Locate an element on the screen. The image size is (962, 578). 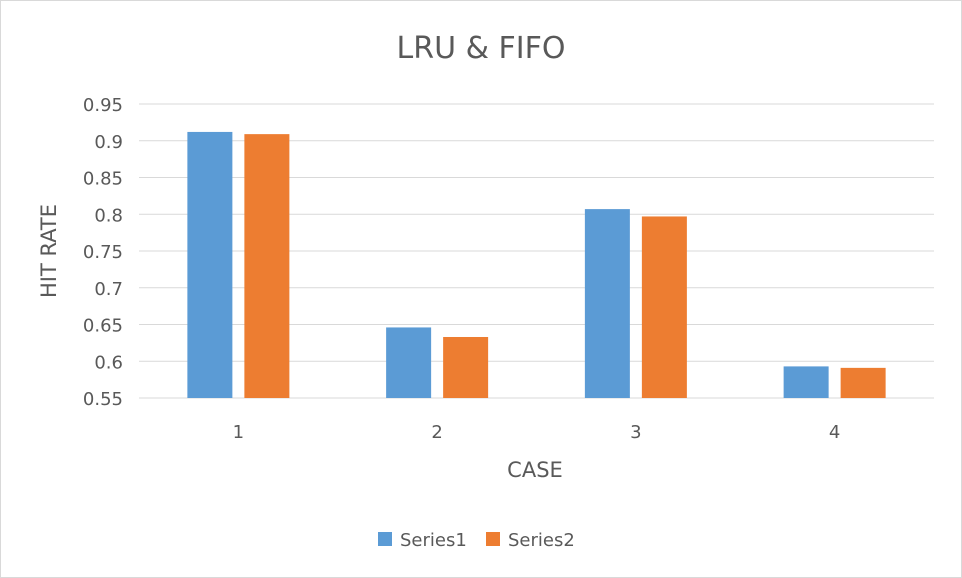
y-tick-label: 0.8 is located at coordinates (108, 215).